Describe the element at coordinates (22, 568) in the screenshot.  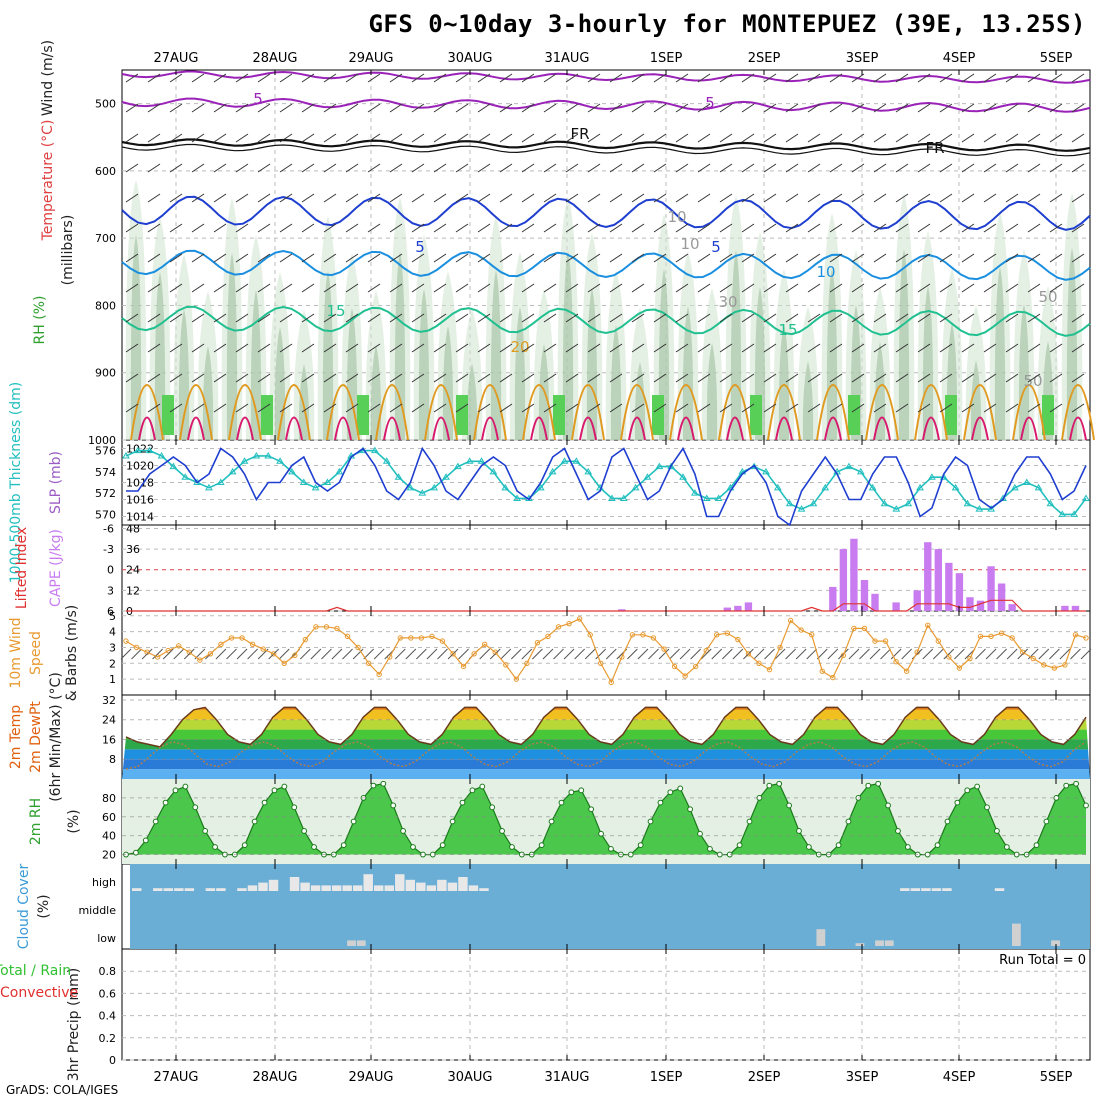
I see `li-axis-label: Lifted Index` at that location.